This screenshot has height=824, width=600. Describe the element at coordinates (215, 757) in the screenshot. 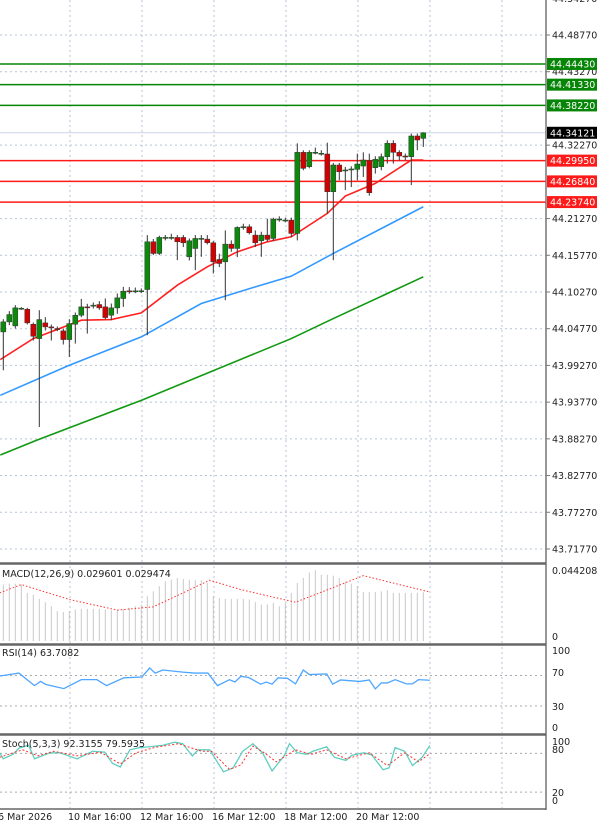

I see `stochastic-main-line` at that location.